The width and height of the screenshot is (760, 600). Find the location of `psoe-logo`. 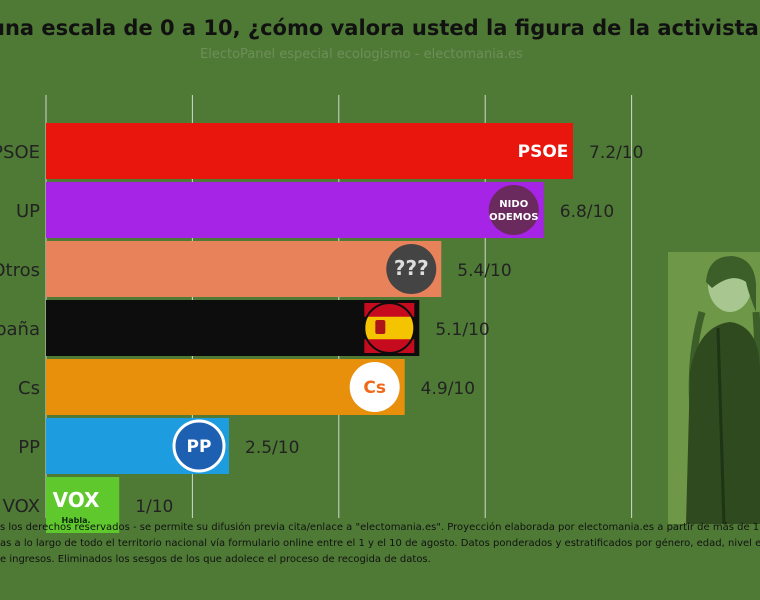

psoe-logo is located at coordinates (543, 151).